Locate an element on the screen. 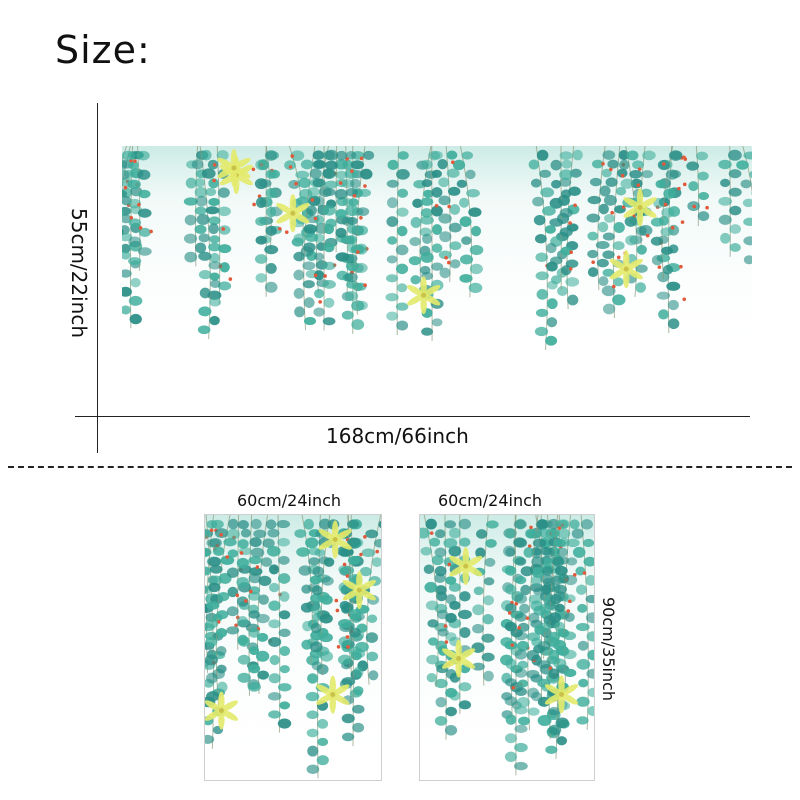  lily-flower is located at coordinates (561, 694).